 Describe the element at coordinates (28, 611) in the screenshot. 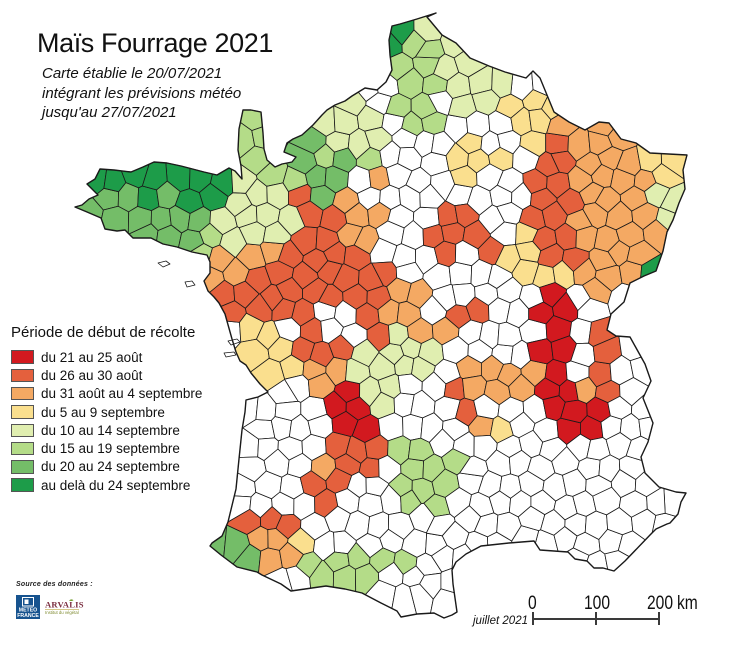

I see `svg-text: METEO` at that location.